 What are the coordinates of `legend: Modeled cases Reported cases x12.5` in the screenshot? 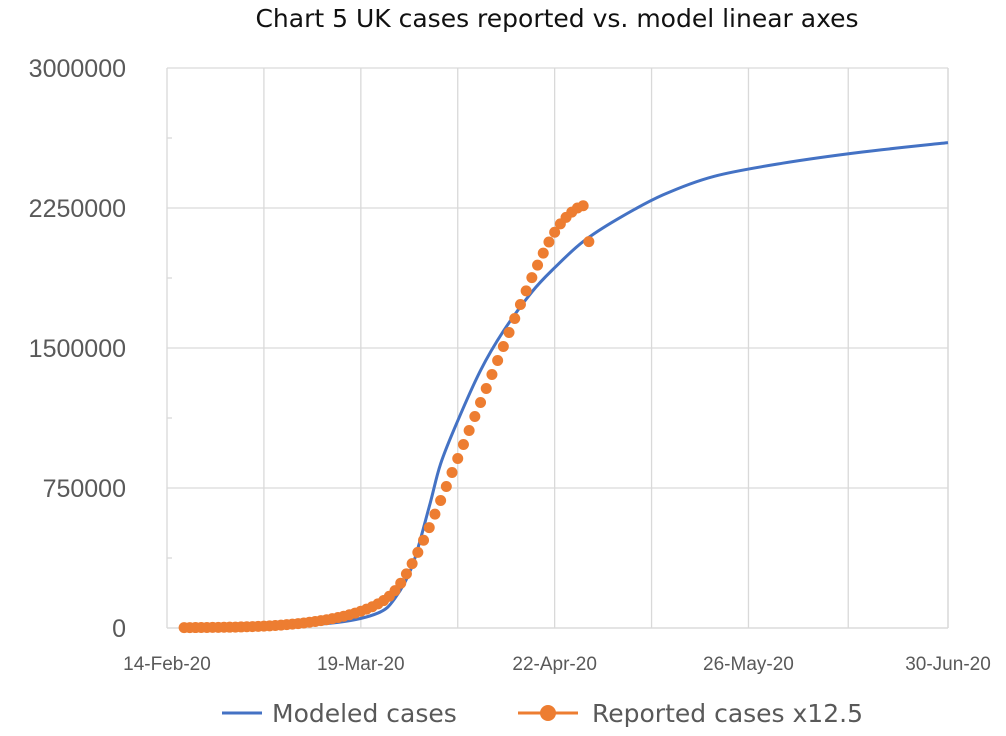 It's located at (542, 713).